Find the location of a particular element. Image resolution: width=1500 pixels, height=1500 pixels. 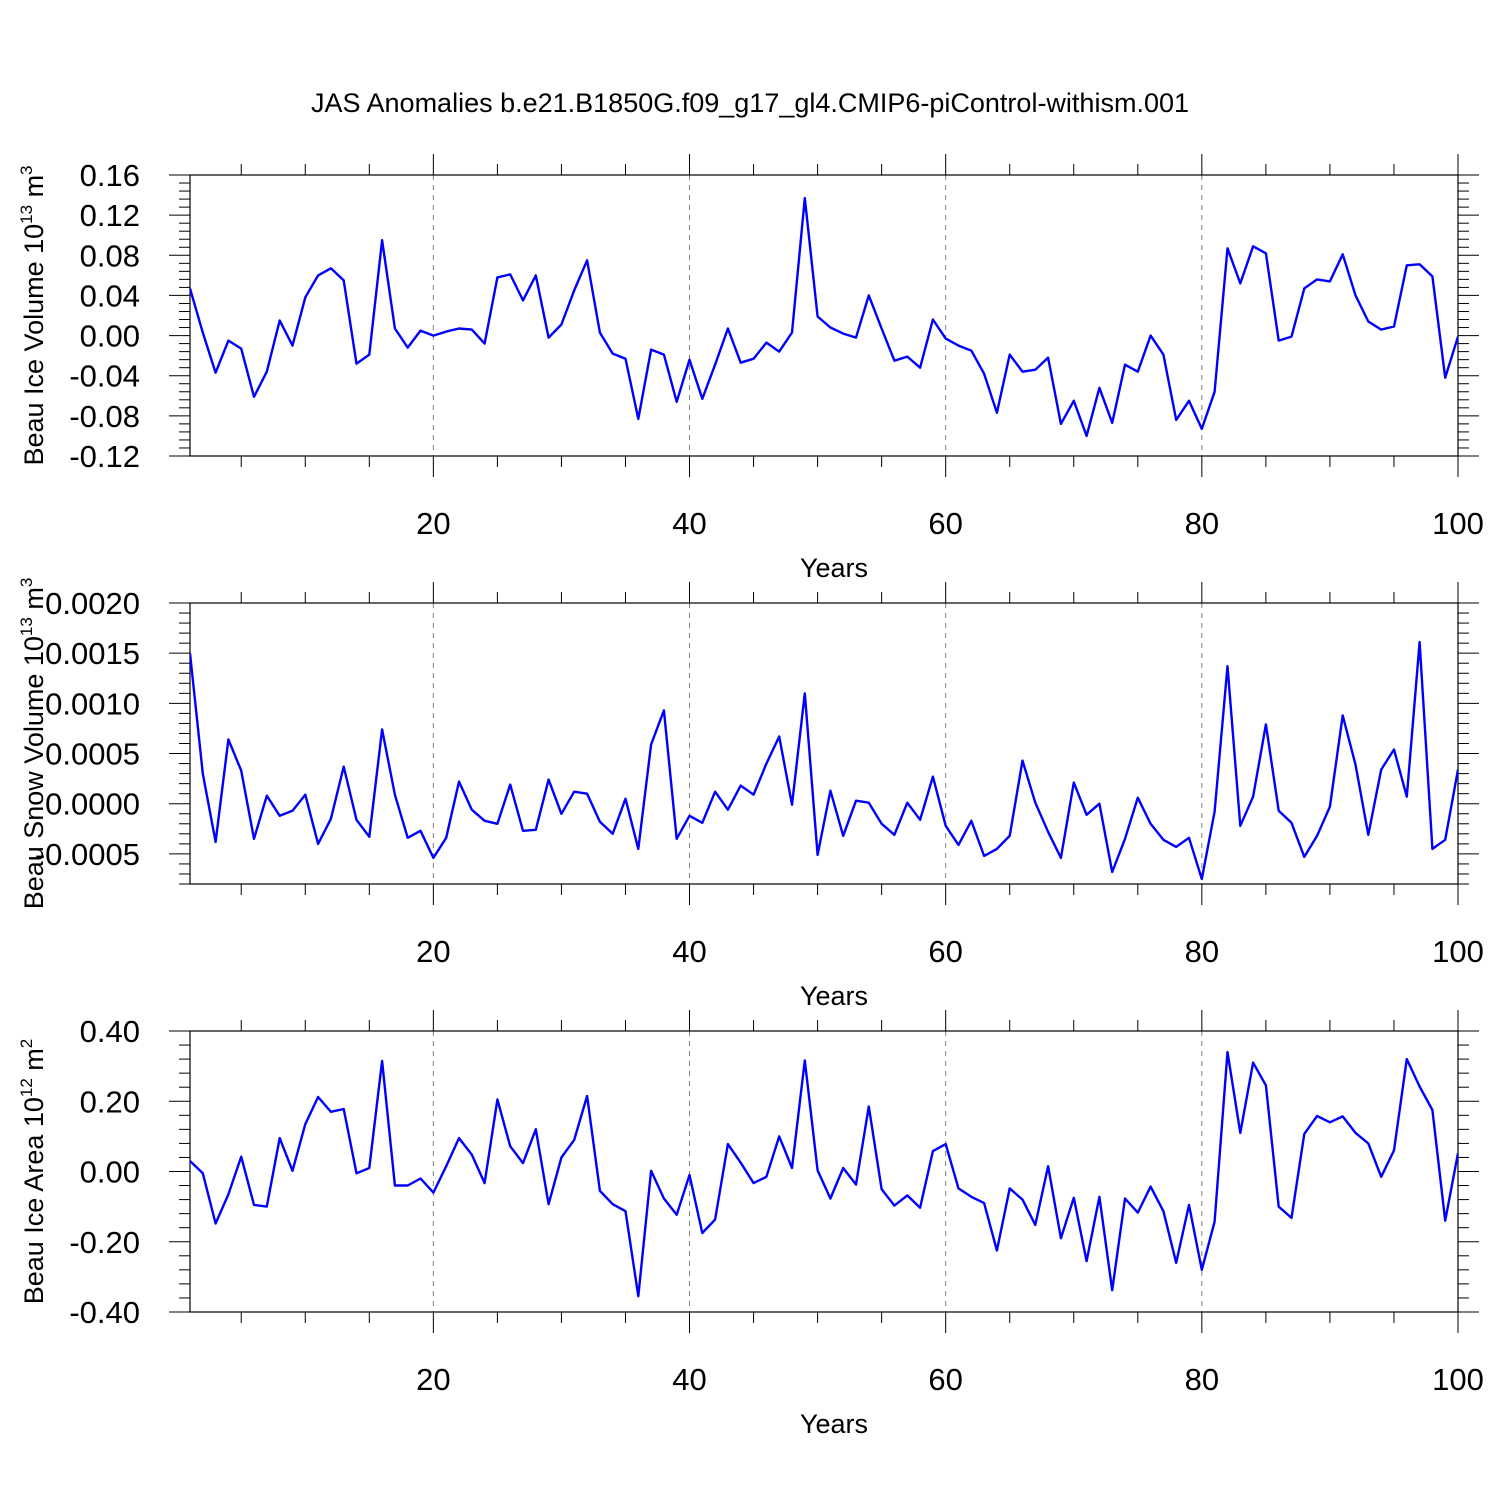

y-tick-label: 0.08 is located at coordinates (110, 255).